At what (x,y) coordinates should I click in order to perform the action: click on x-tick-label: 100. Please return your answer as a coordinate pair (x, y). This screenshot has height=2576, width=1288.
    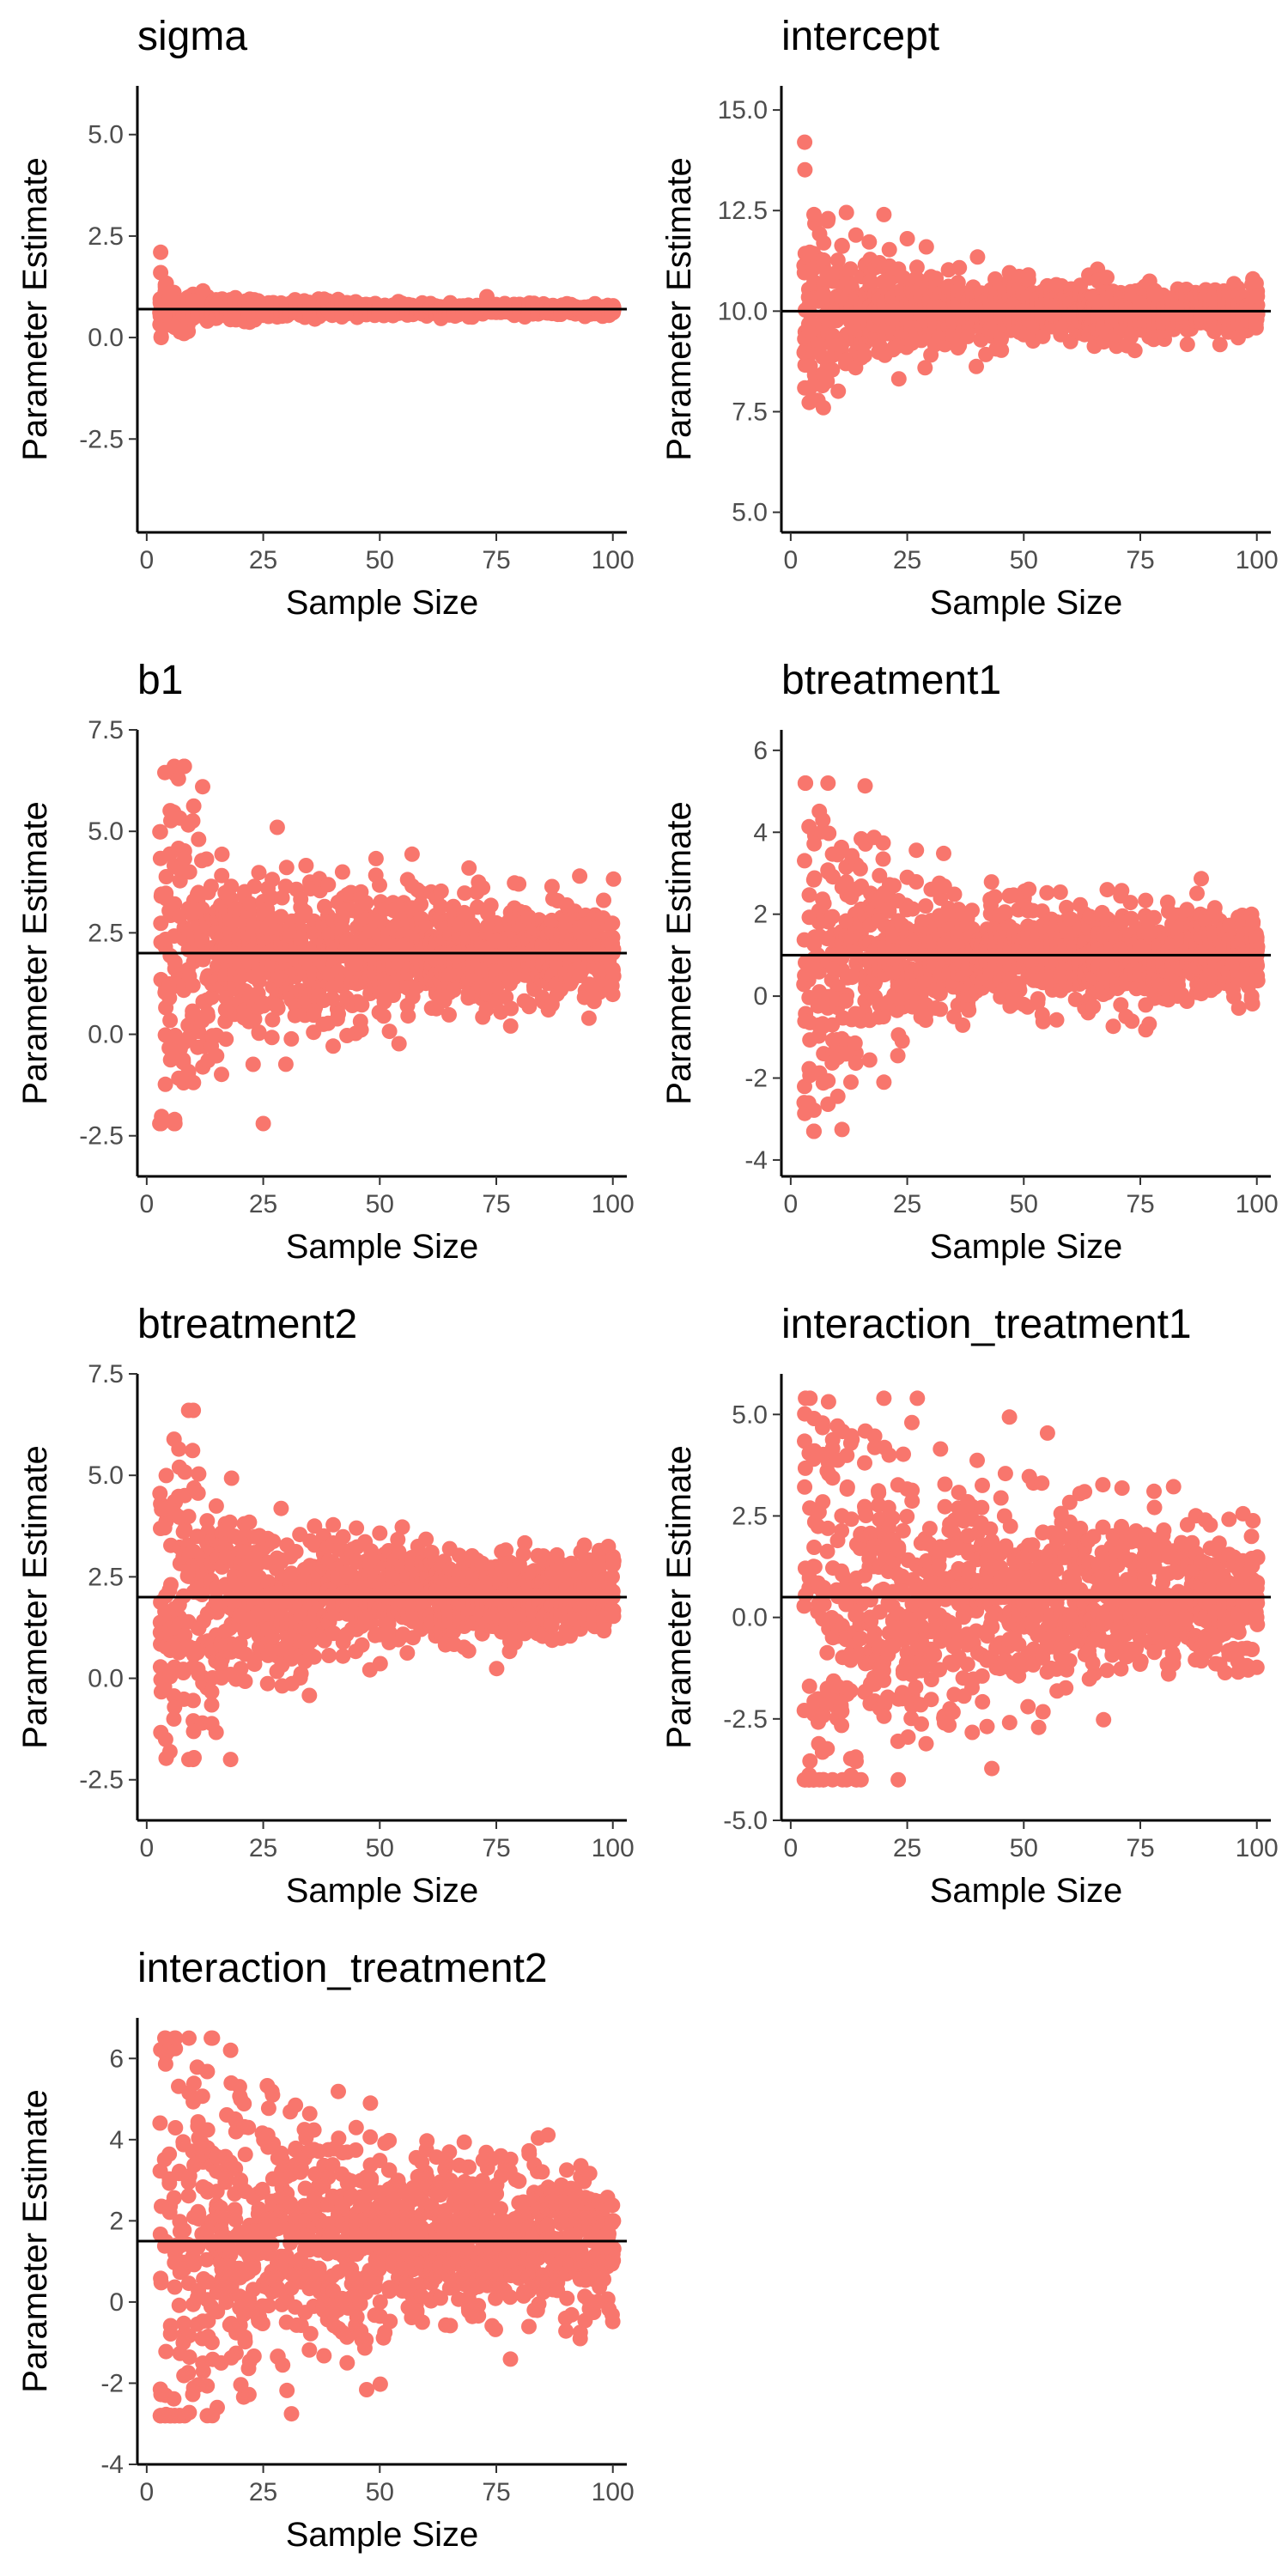
    Looking at the image, I should click on (614, 1204).